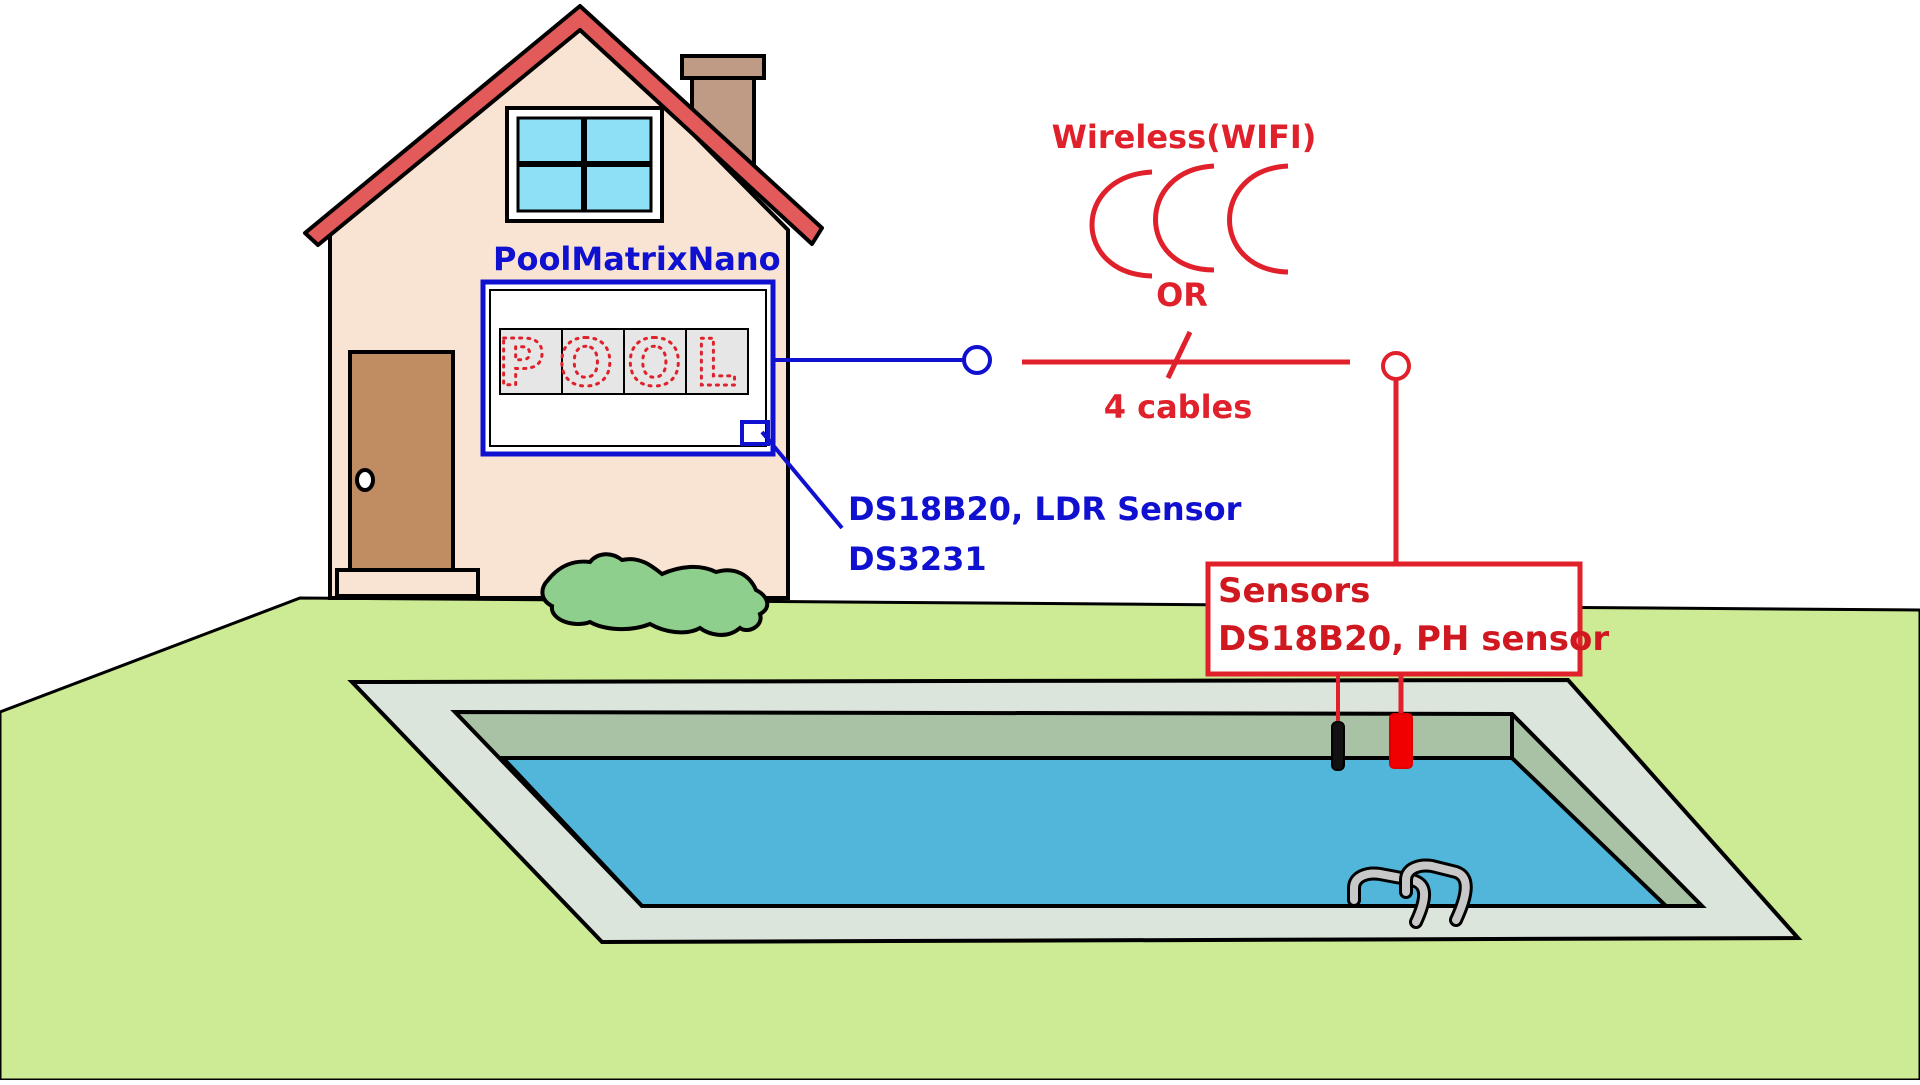 The width and height of the screenshot is (1920, 1085). Describe the element at coordinates (802, 480) in the screenshot. I see `indoor-sensor-leader` at that location.